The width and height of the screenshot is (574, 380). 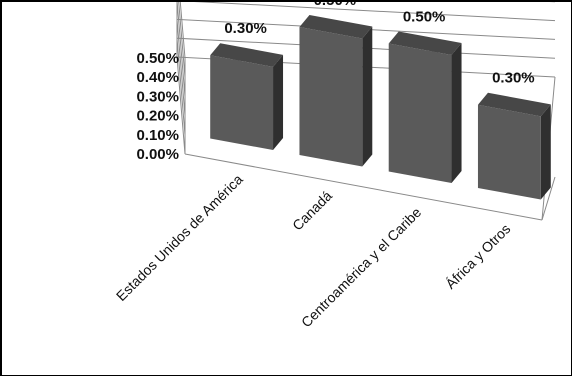 I want to click on floor-right-edge, so click(x=548, y=198).